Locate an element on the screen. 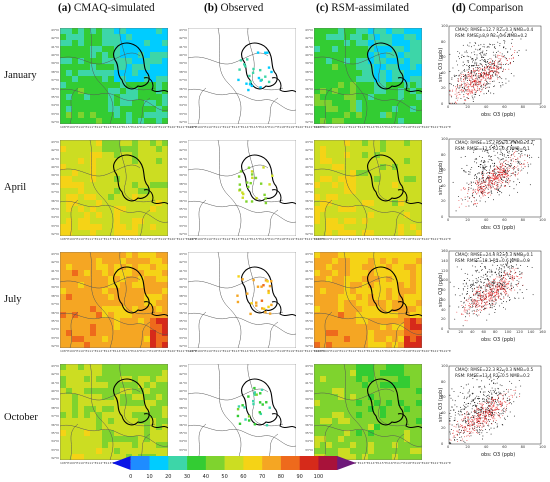  lat-tick: 41°N is located at coordinates (55, 158).